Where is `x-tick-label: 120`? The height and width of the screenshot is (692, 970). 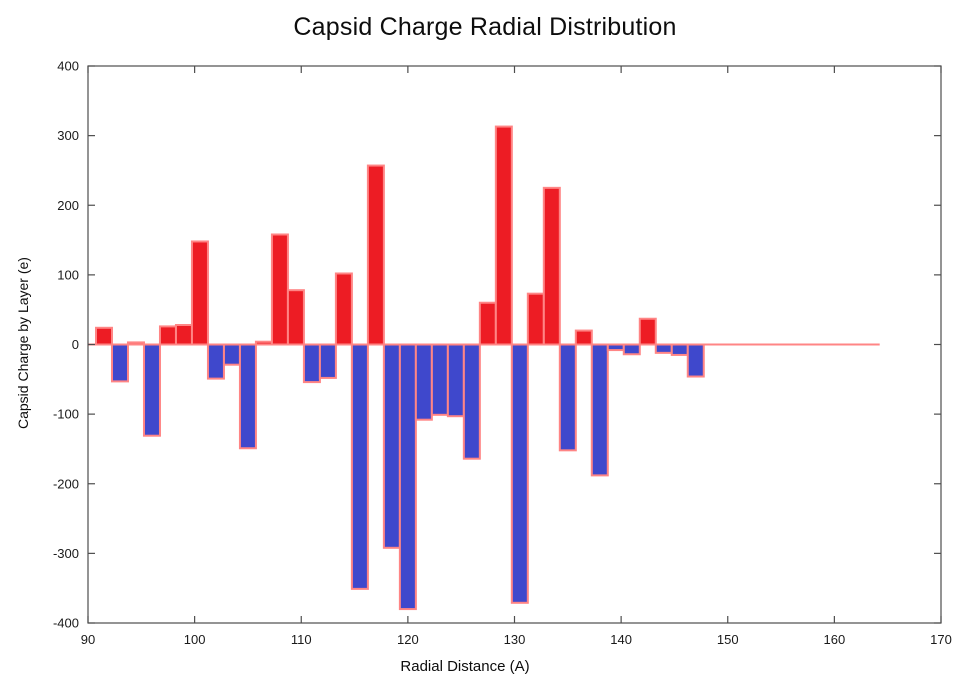 x-tick-label: 120 is located at coordinates (408, 639).